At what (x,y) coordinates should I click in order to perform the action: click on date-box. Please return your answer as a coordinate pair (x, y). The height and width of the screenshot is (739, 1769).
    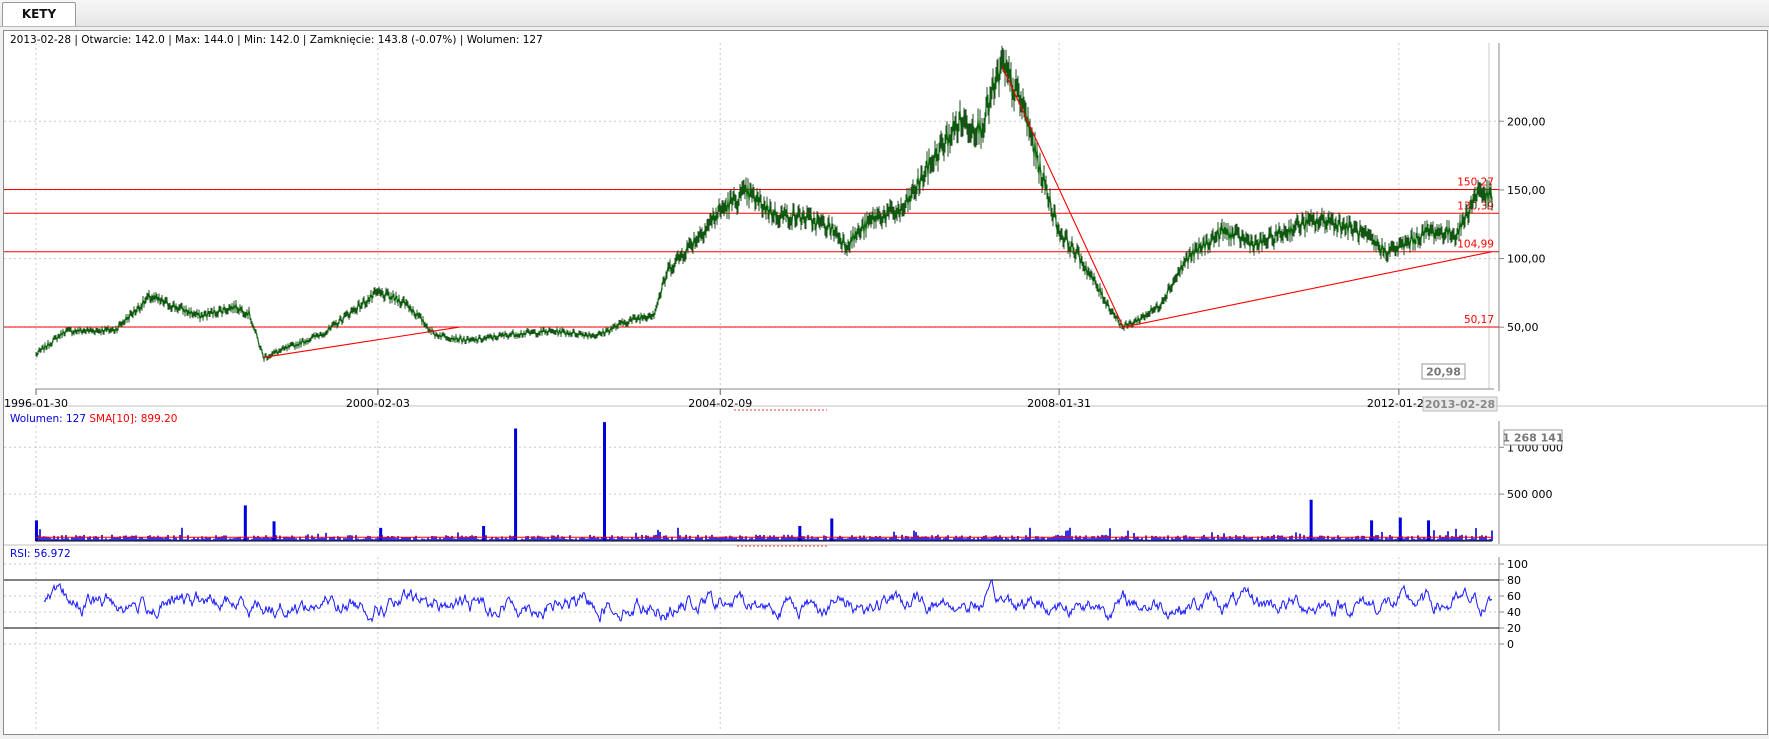
    Looking at the image, I should click on (1460, 404).